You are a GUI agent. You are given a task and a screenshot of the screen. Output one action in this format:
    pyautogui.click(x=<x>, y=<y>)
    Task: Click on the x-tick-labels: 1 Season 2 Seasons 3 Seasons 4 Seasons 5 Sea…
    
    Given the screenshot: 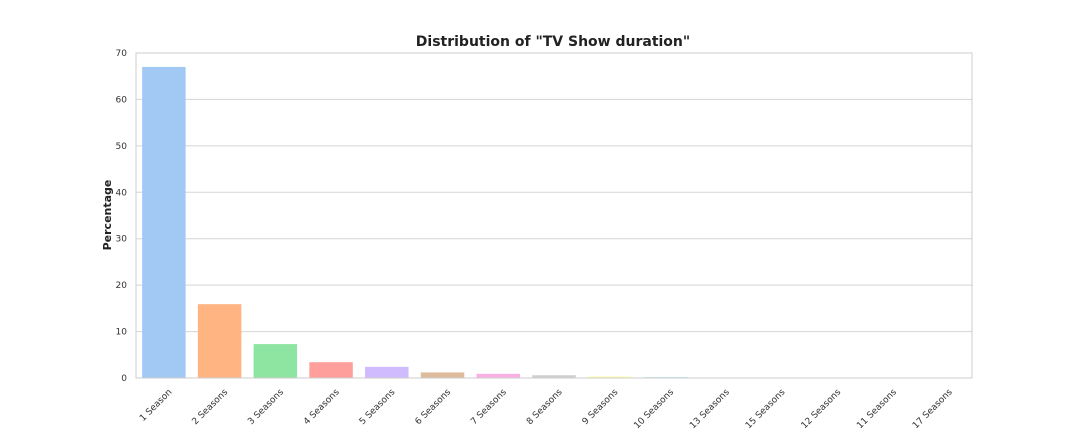 What is the action you would take?
    pyautogui.click(x=546, y=409)
    